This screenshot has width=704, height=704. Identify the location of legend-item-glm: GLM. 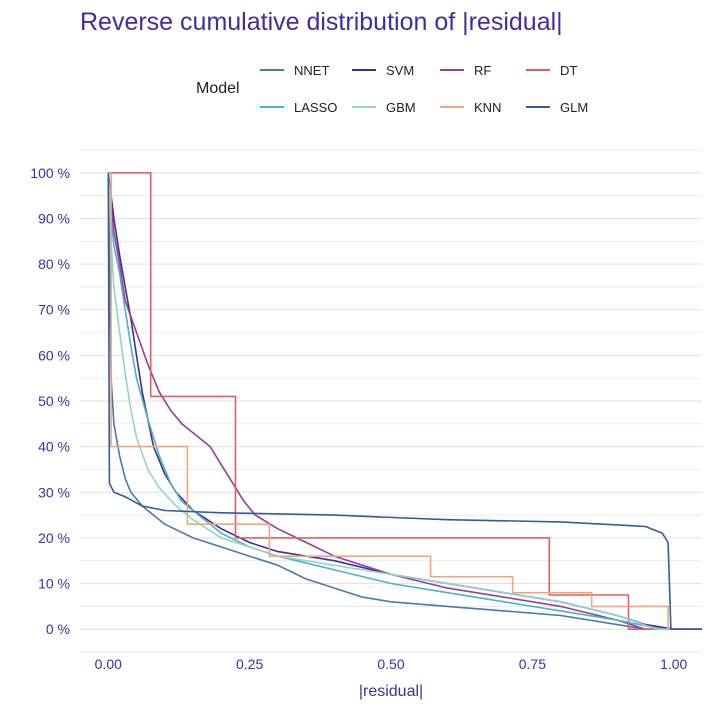
(557, 107).